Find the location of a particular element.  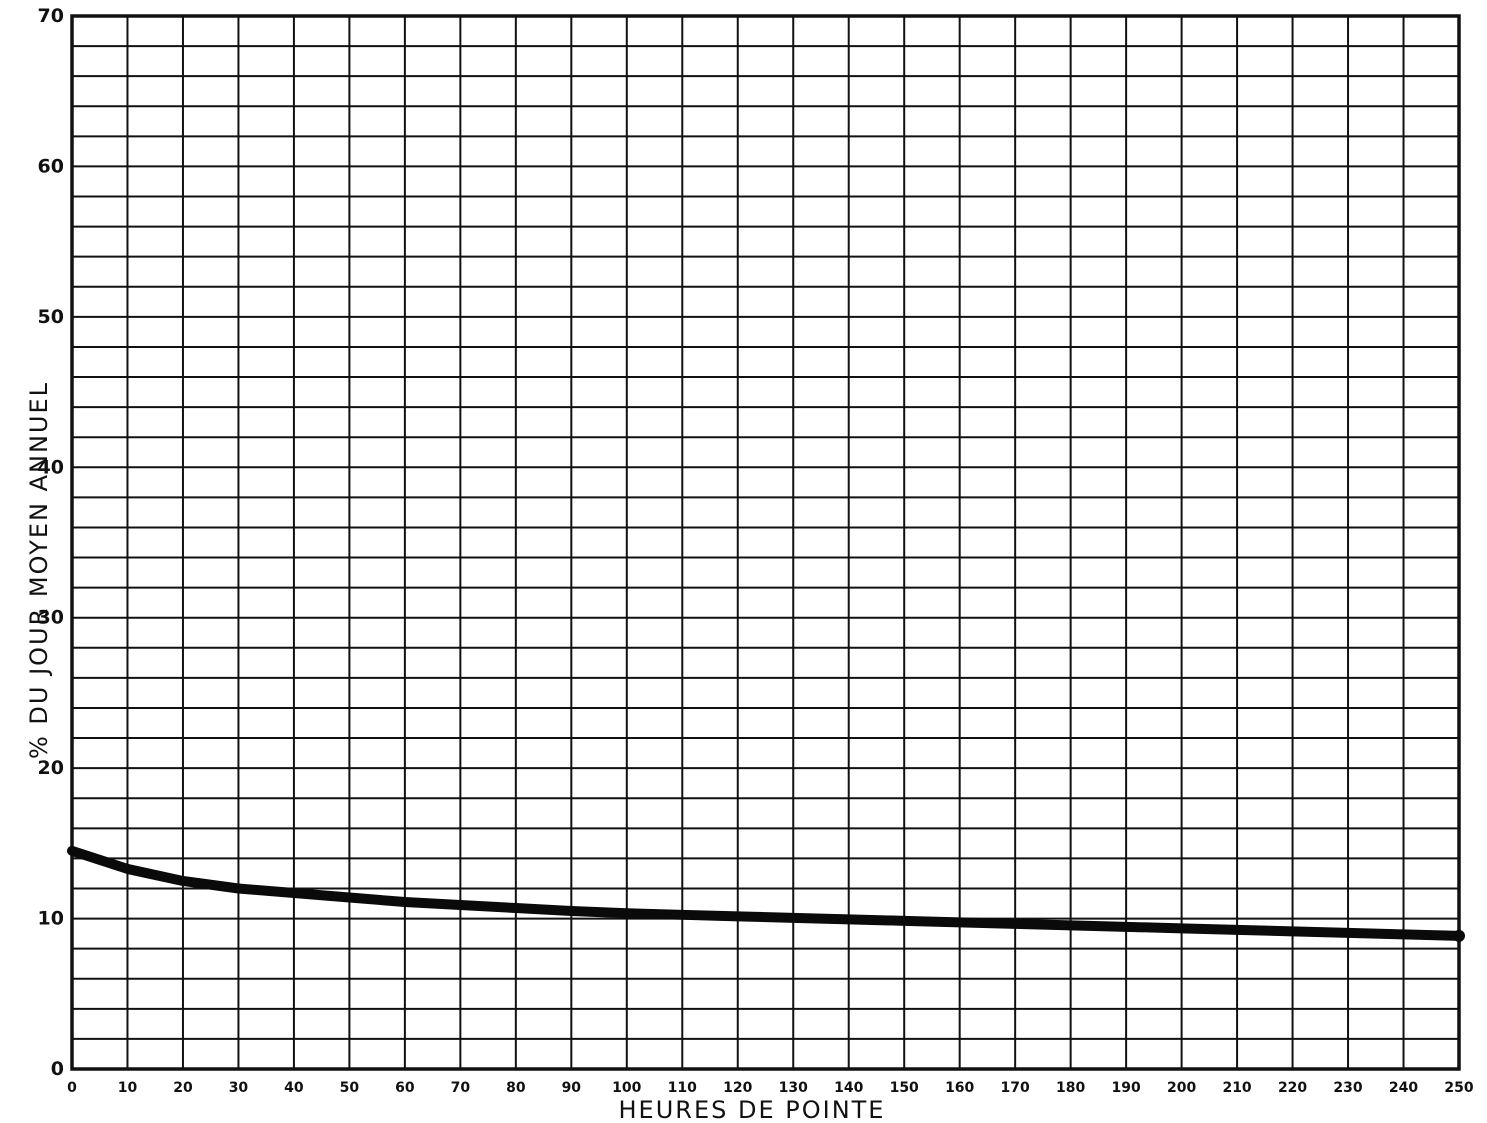

x-tick-label: 210 is located at coordinates (1236, 1088).